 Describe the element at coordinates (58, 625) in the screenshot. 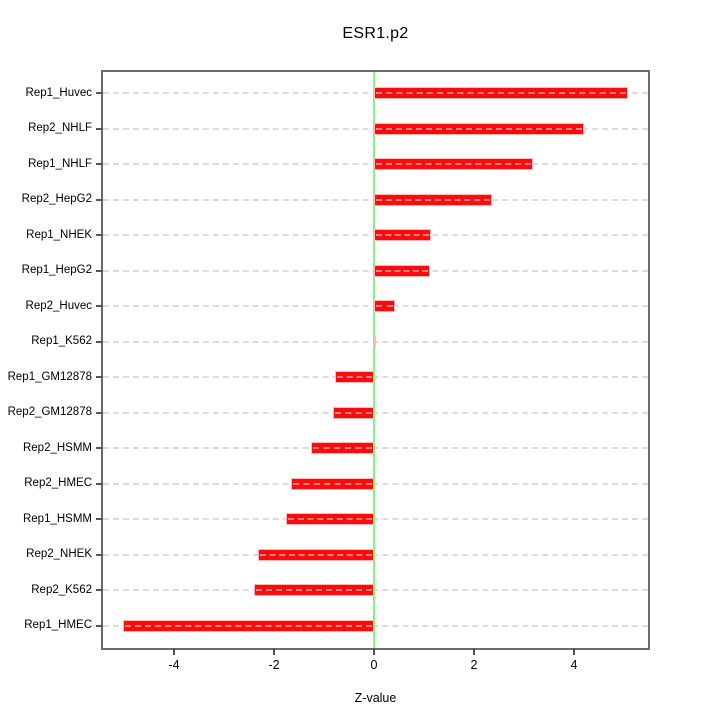

I see `y-axis-label: Rep1_HMEC` at that location.